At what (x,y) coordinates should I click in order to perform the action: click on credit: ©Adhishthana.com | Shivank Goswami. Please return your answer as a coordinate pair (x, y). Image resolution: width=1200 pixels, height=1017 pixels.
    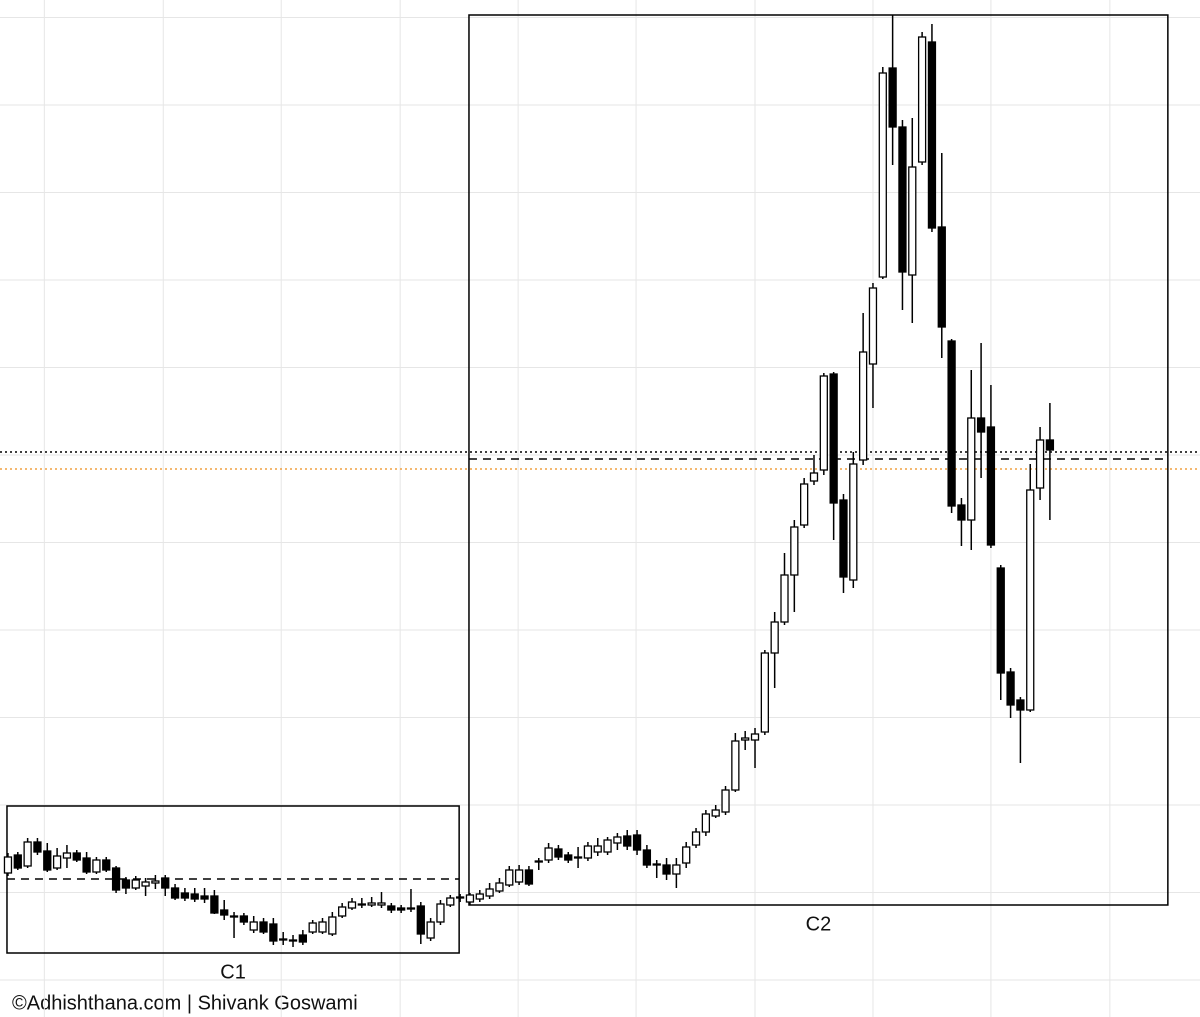
    Looking at the image, I should click on (185, 1003).